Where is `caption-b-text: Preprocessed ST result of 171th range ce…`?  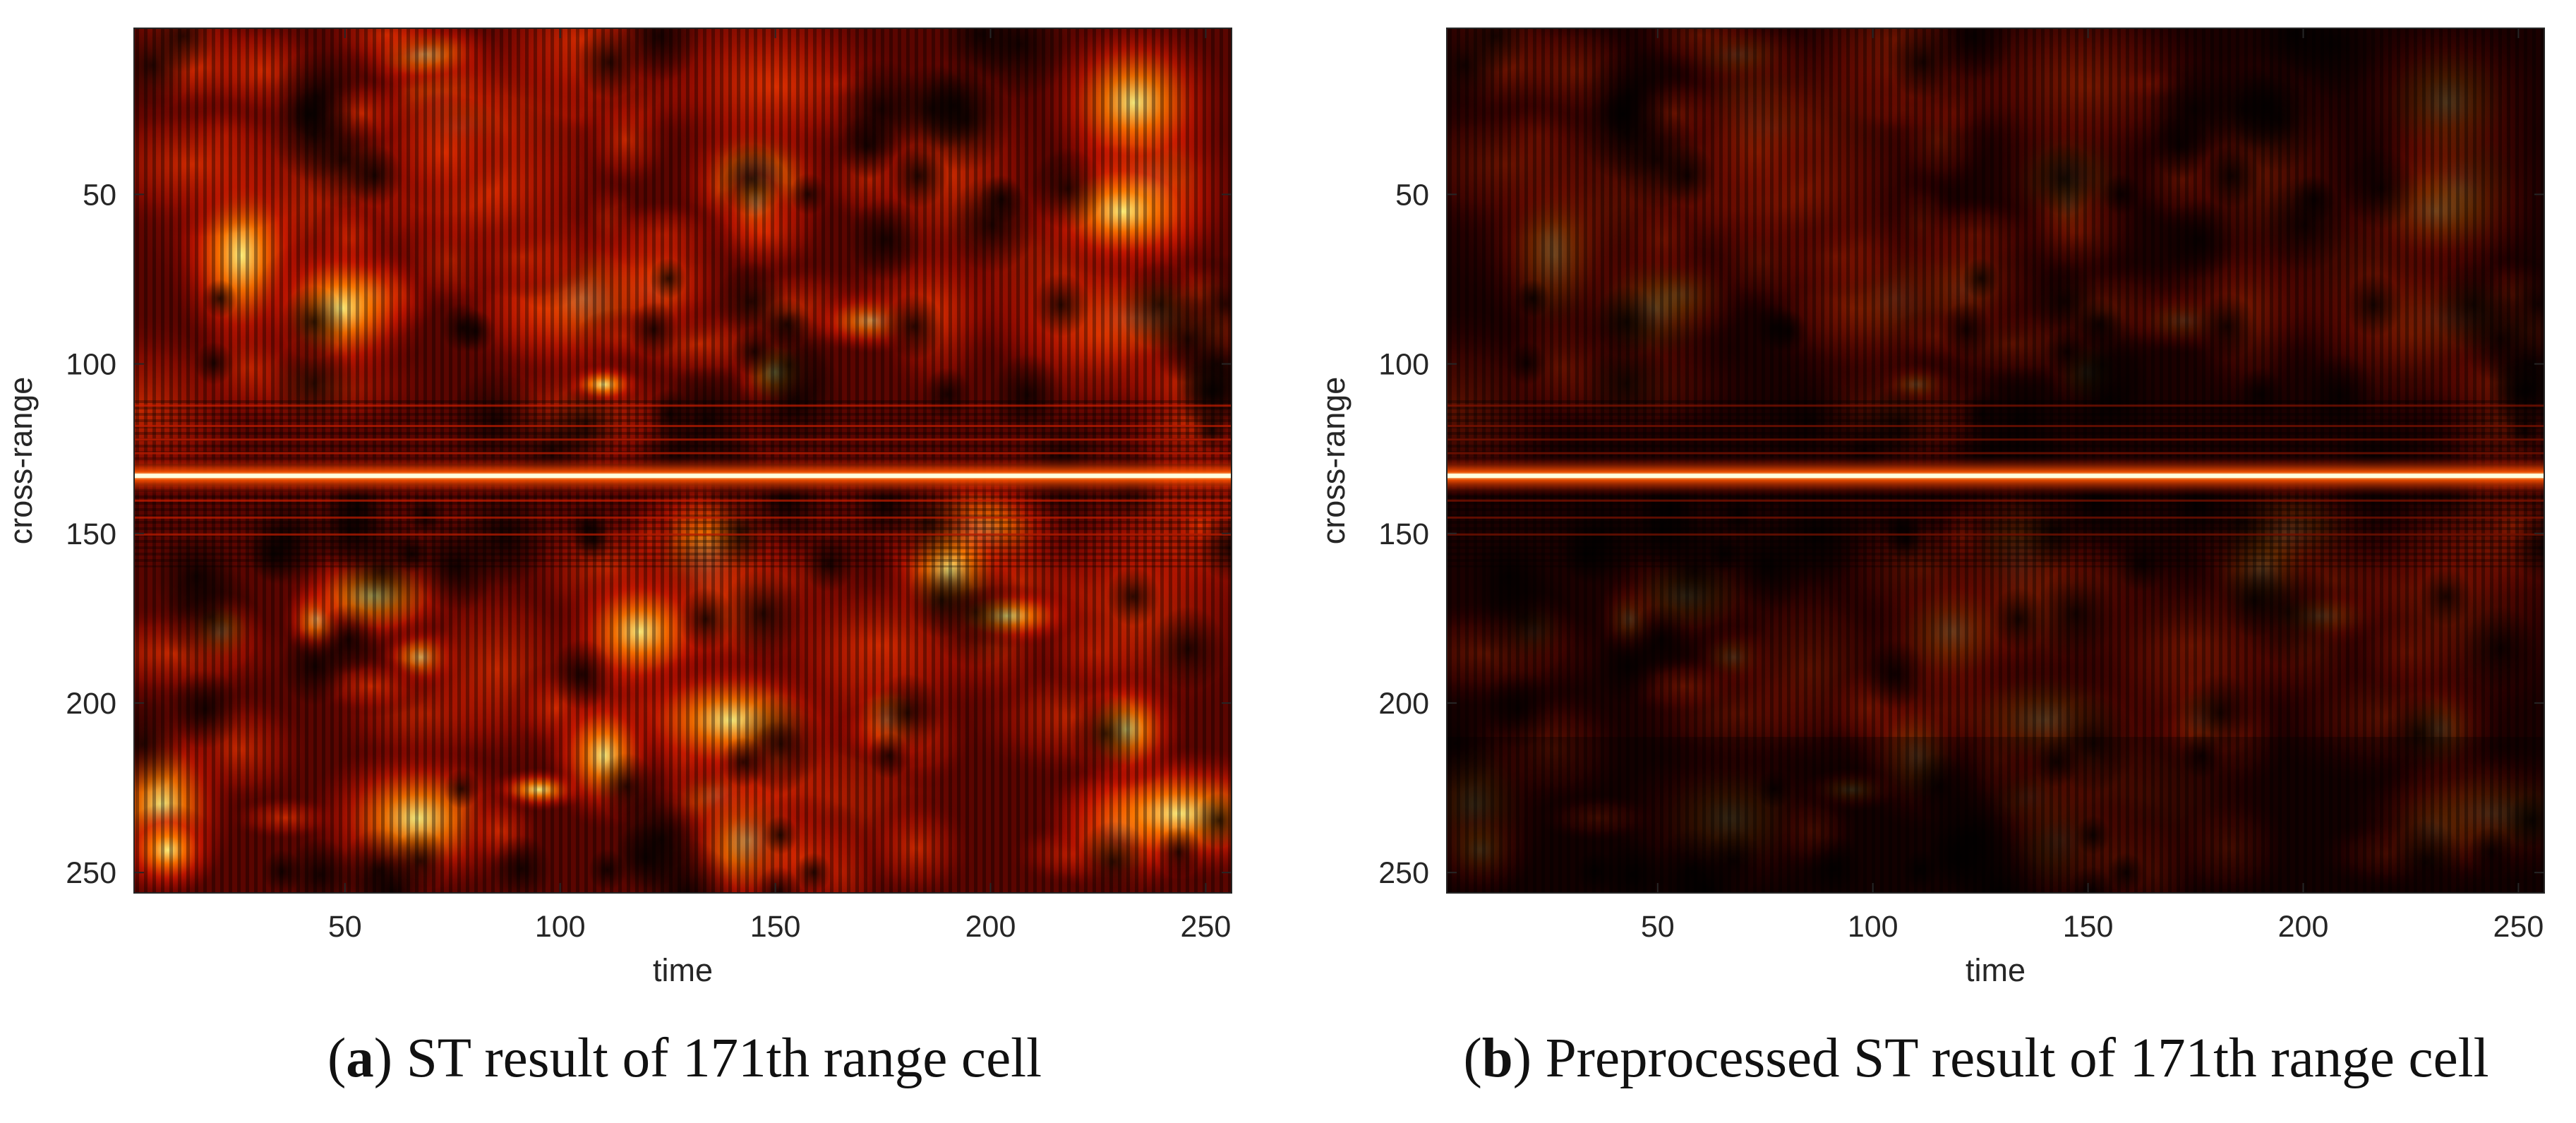
caption-b-text: Preprocessed ST result of 171th range ce… is located at coordinates (2017, 1058).